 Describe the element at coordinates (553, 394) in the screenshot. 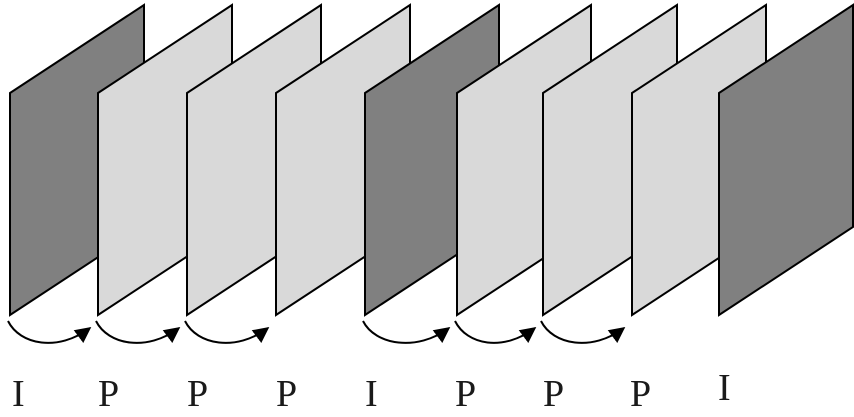

I see `frame-label-7: P` at that location.